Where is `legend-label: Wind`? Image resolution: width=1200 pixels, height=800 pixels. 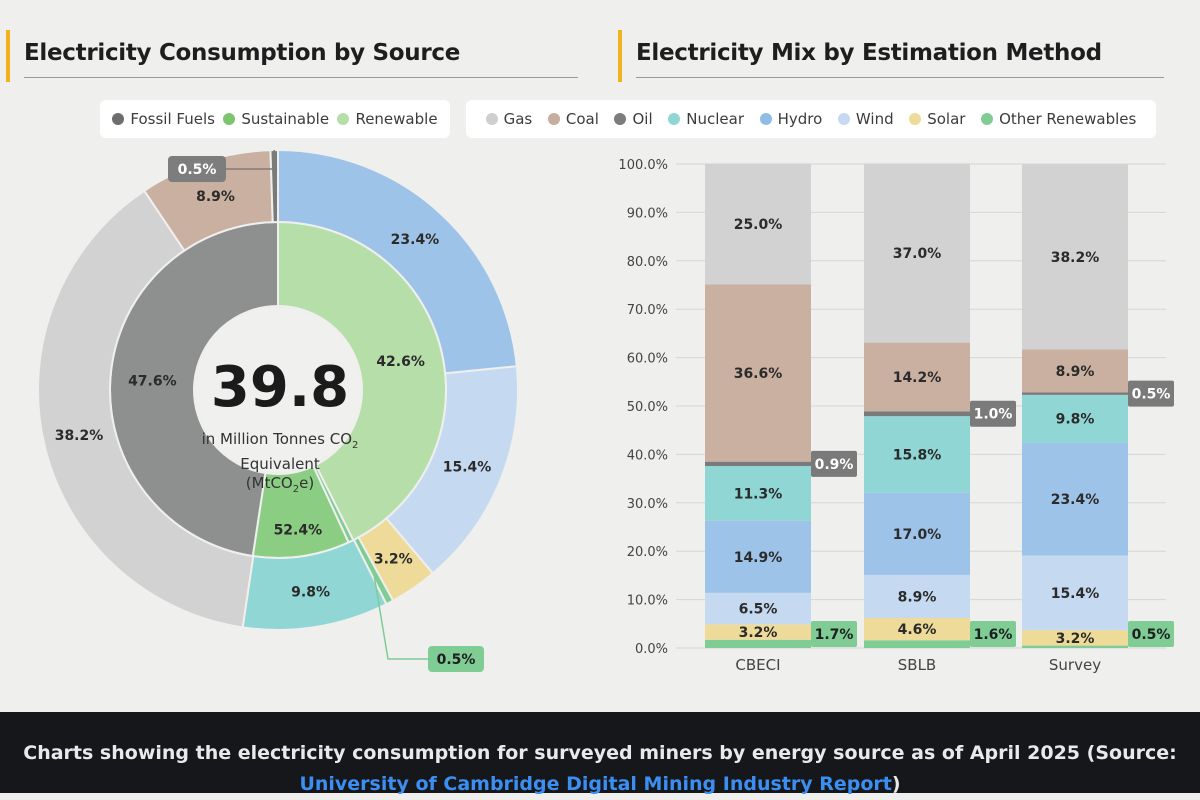 legend-label: Wind is located at coordinates (874, 119).